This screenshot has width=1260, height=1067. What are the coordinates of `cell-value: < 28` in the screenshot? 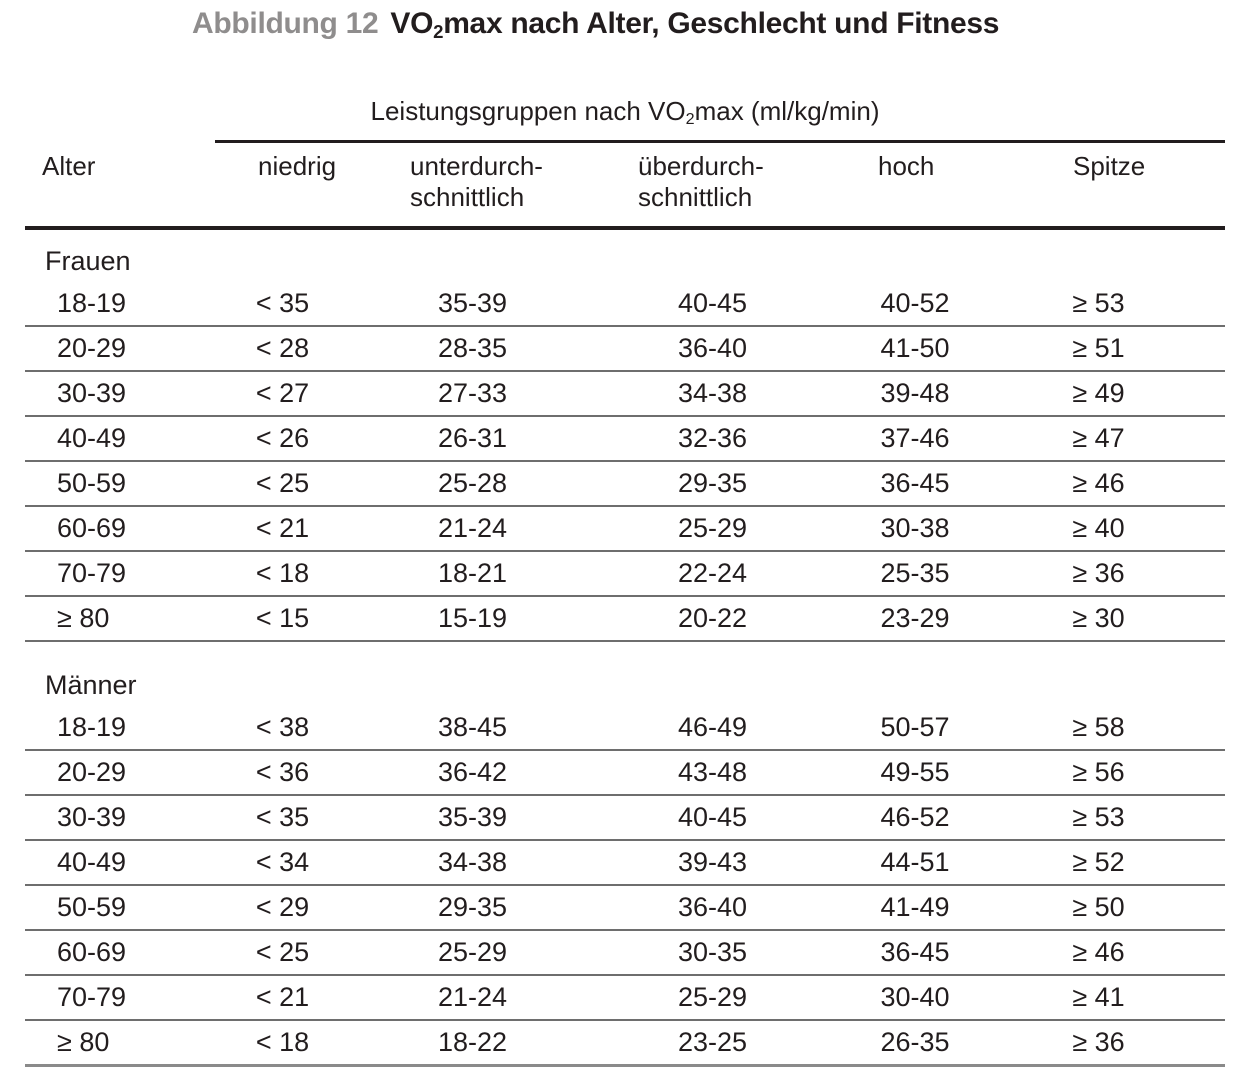 It's located at (282, 349).